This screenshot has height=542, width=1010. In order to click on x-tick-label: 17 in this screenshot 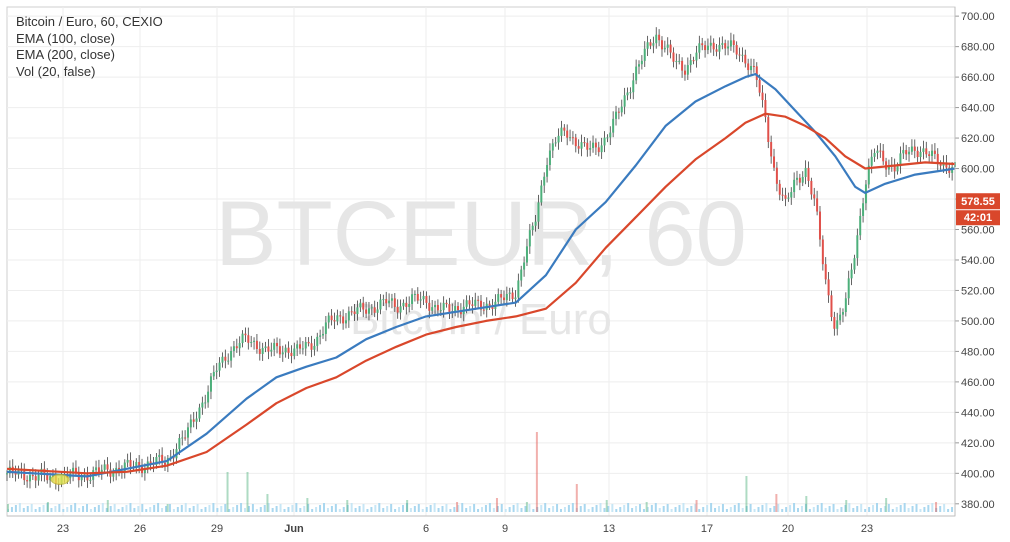, I will do `click(707, 529)`.